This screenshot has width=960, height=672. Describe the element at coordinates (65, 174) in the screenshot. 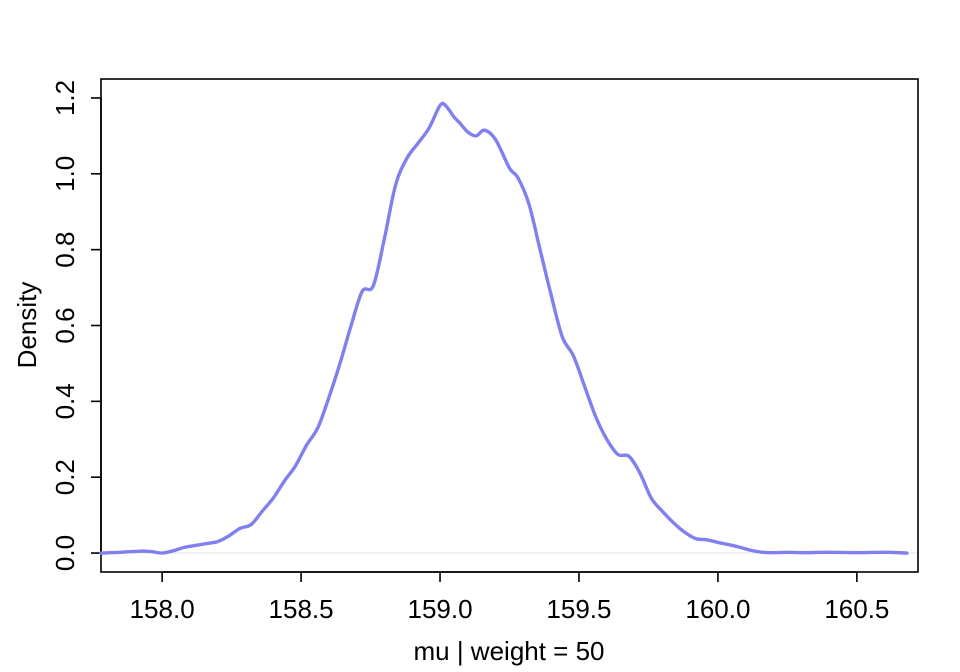

I see `y-tick-label: 1.0` at that location.